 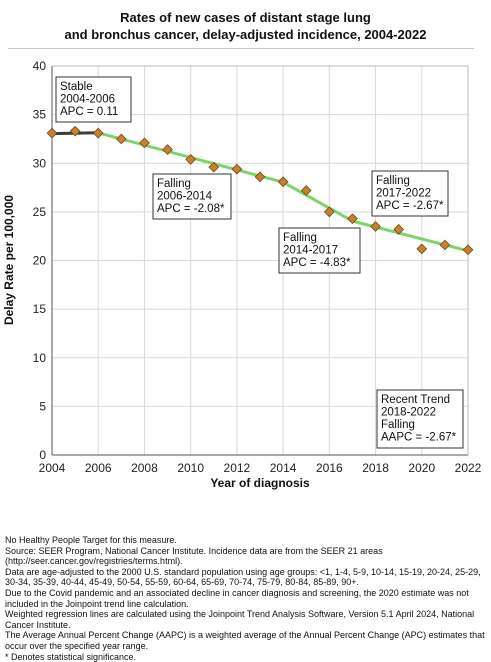 I want to click on x-tick-label: 2004, so click(x=52, y=468).